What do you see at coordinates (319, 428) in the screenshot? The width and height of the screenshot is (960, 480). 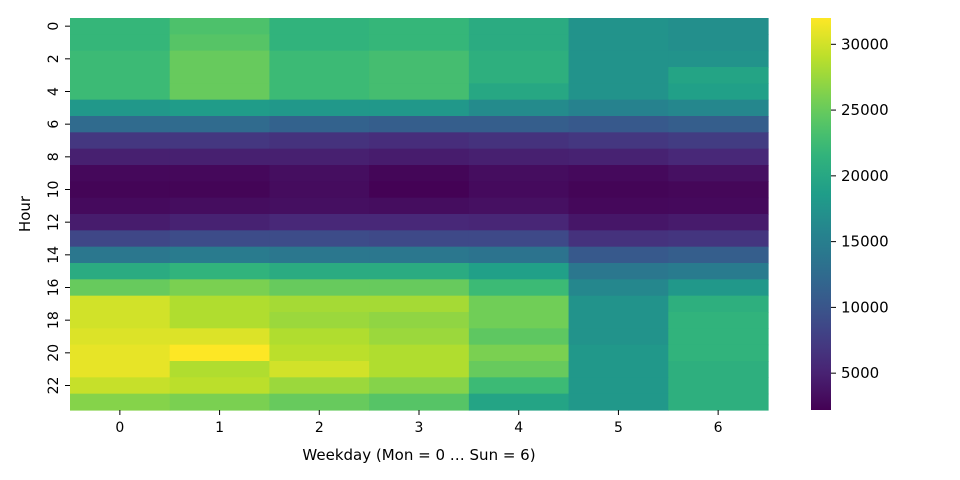 I see `x-tick-label: 2` at bounding box center [319, 428].